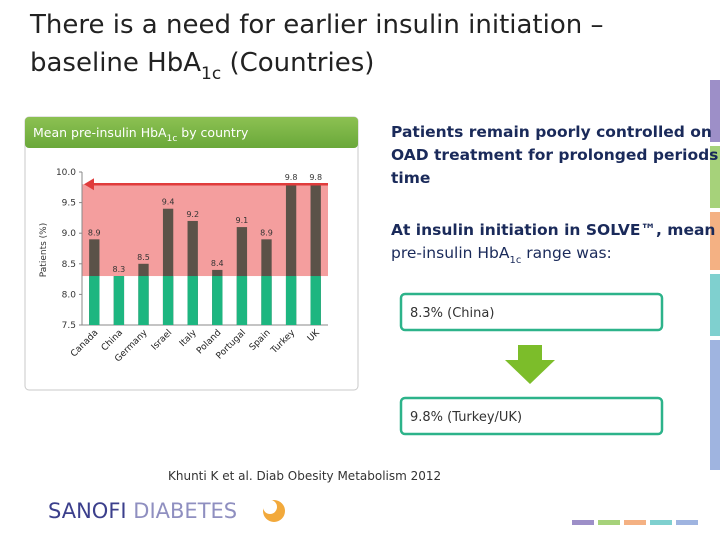 This screenshot has width=720, height=540. I want to click on slide-title: baseline HbA1c (Countries), so click(202, 66).